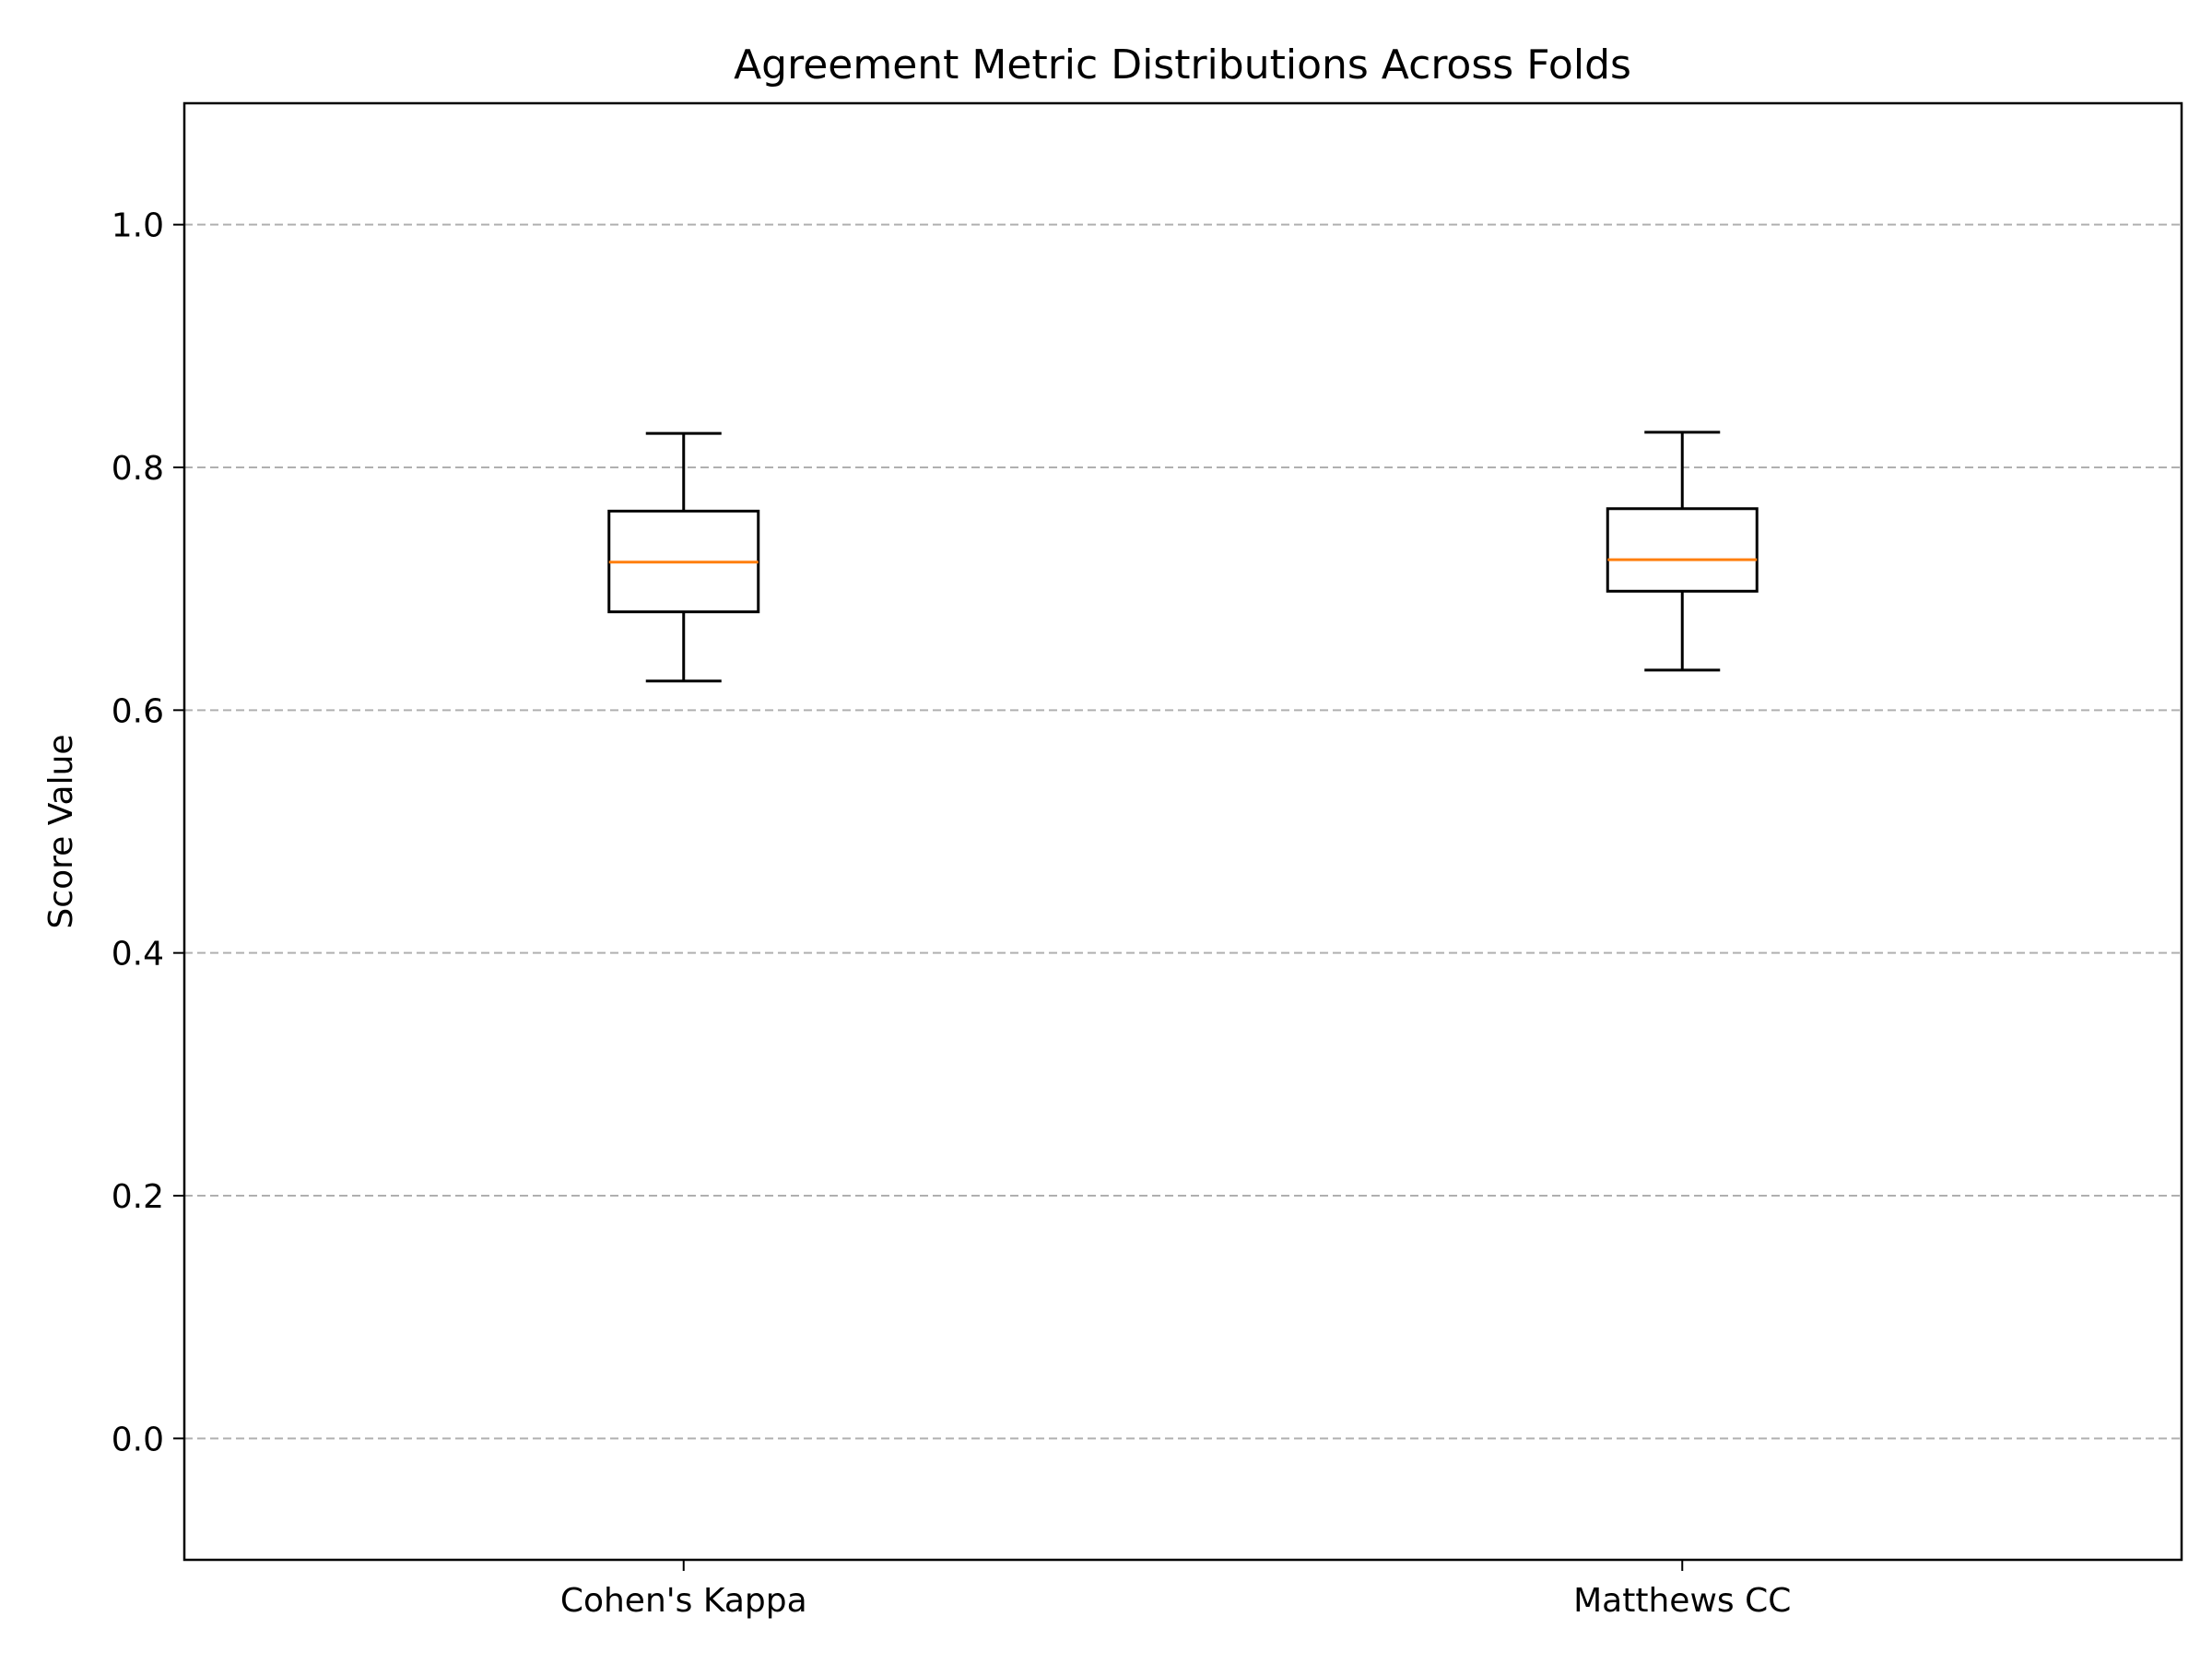 The height and width of the screenshot is (1664, 2212). What do you see at coordinates (138, 469) in the screenshot?
I see `y-tick-label: 0.8` at bounding box center [138, 469].